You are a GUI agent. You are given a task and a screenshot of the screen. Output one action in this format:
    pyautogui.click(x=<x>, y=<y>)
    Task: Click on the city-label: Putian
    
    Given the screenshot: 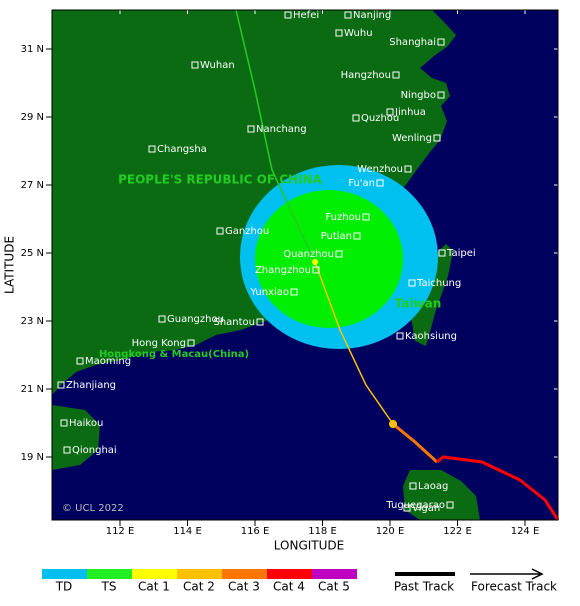 What is the action you would take?
    pyautogui.click(x=336, y=236)
    